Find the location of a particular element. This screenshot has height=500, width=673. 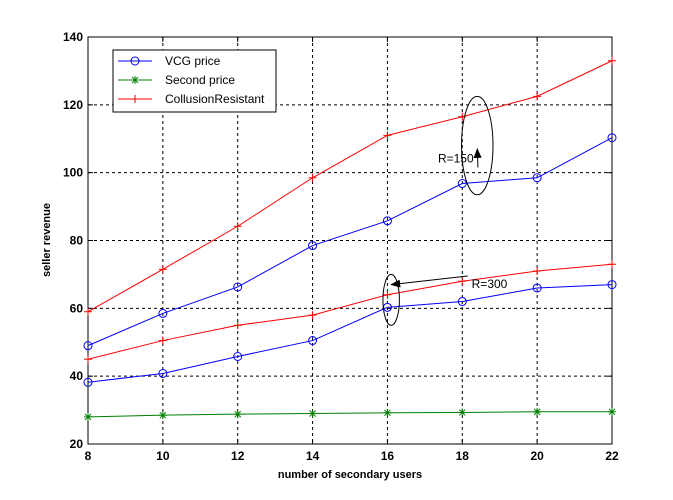

legend-marker-collusion is located at coordinates (135, 99).